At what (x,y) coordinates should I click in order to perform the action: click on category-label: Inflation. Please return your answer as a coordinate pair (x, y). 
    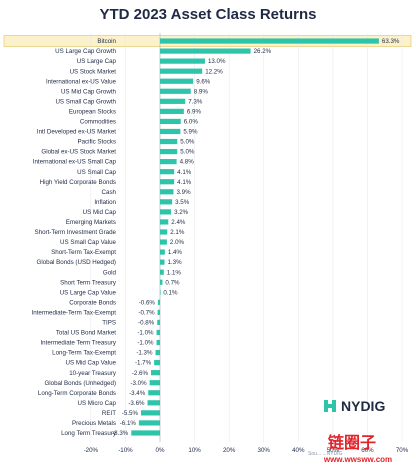
    Looking at the image, I should click on (105, 202).